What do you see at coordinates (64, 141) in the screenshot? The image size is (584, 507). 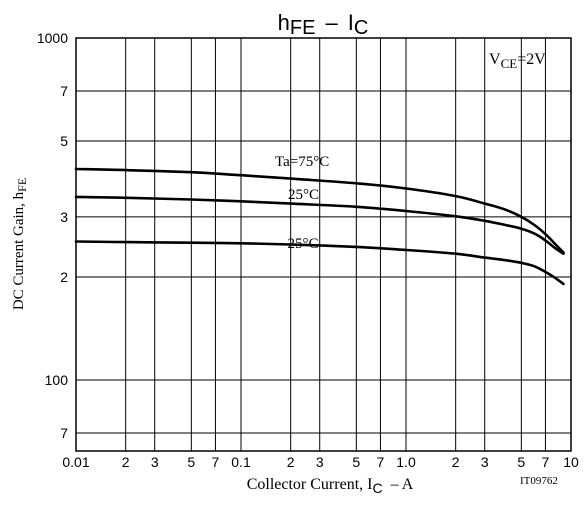 I see `y-tick-label: 5` at bounding box center [64, 141].